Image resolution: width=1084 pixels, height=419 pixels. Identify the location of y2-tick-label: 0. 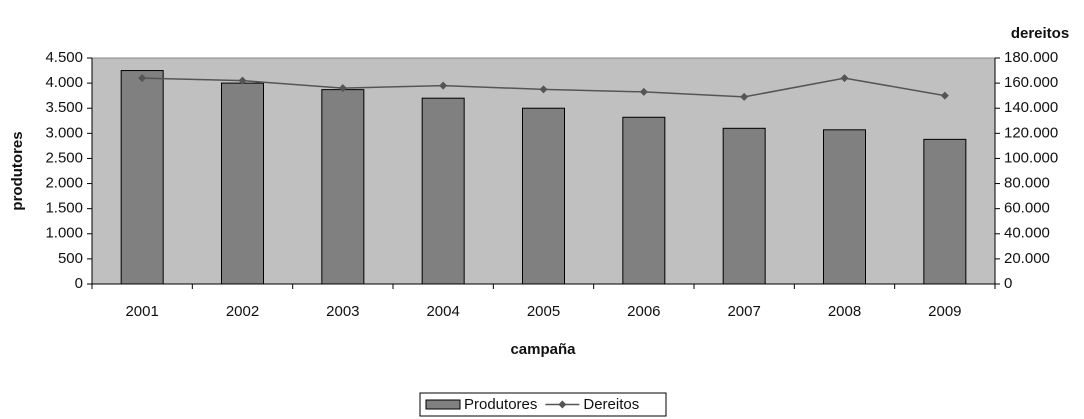
(1008, 283).